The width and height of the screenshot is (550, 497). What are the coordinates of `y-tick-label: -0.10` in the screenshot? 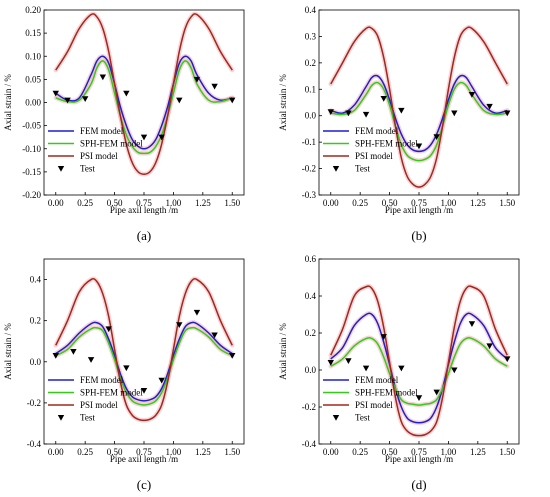 It's located at (31, 149).